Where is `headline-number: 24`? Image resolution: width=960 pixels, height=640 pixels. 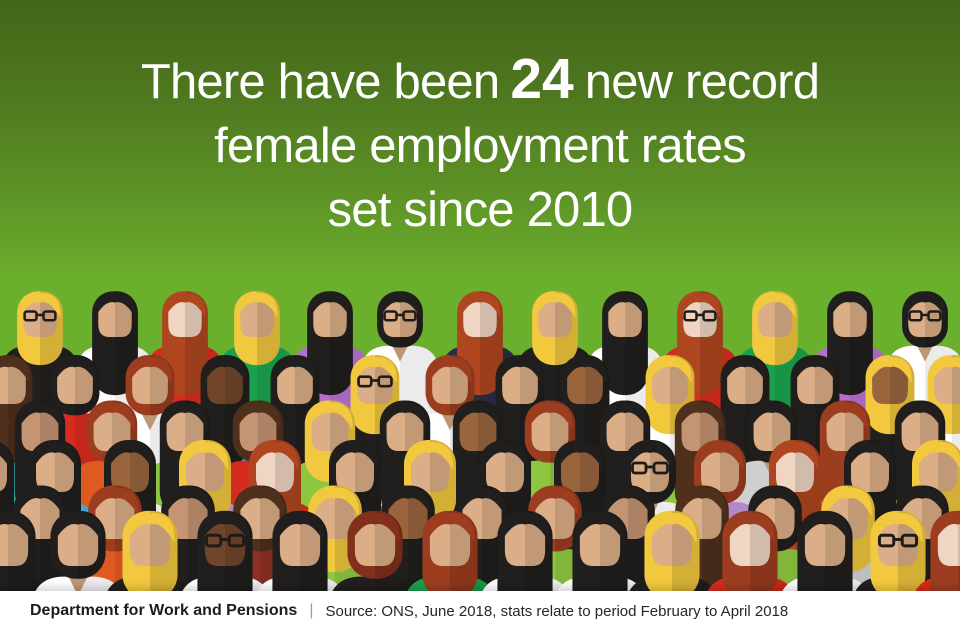
headline-number: 24 is located at coordinates (542, 79).